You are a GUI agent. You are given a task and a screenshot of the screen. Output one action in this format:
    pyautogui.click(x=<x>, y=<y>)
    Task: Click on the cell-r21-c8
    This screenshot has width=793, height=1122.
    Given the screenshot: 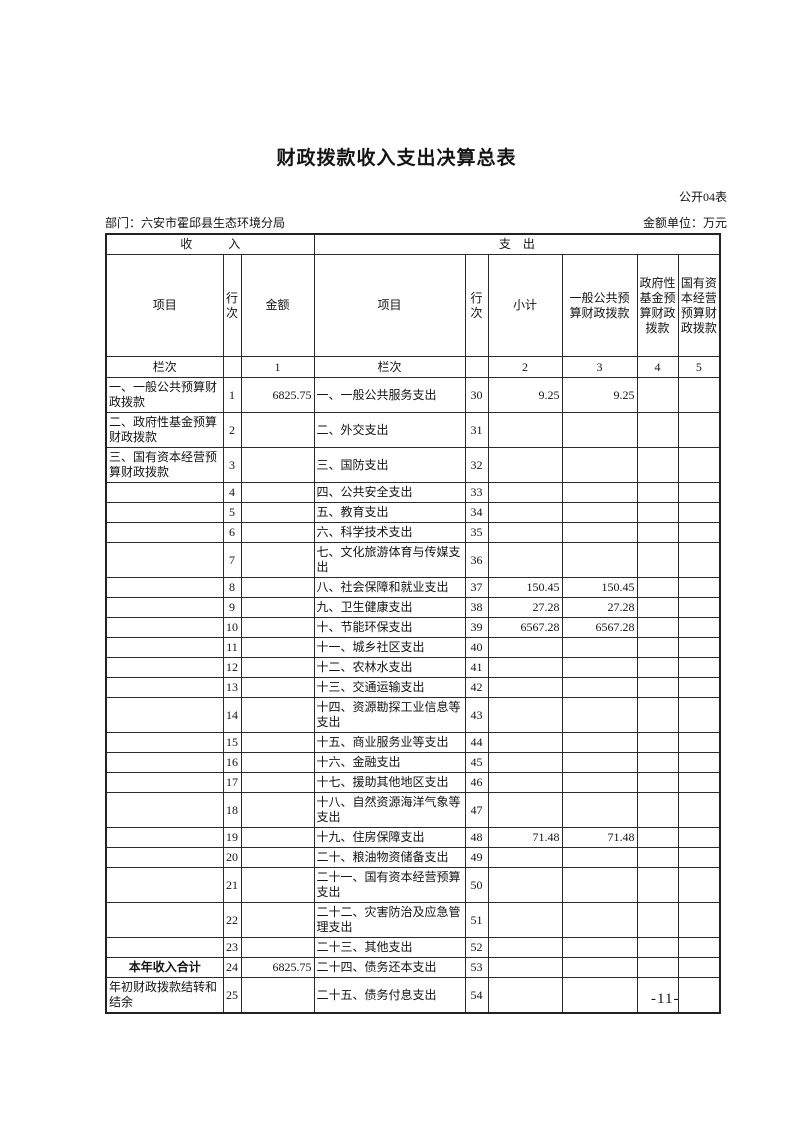 What is the action you would take?
    pyautogui.click(x=699, y=885)
    